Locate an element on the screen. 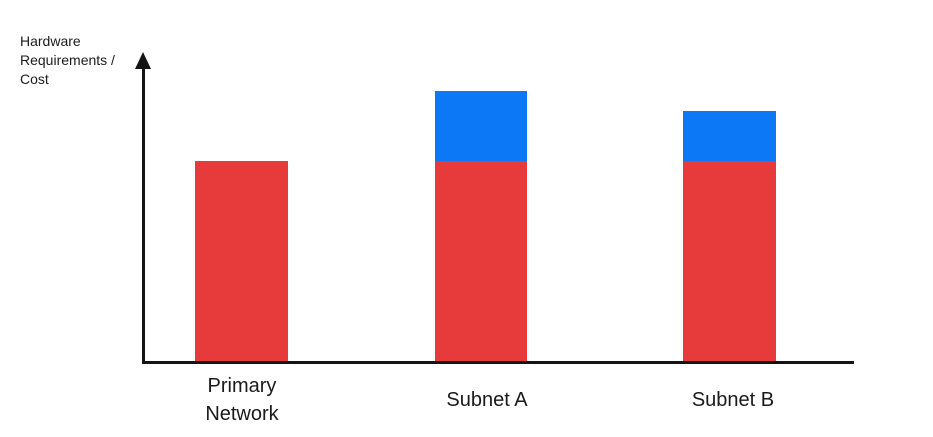  bar-subnet-b is located at coordinates (729, 236).